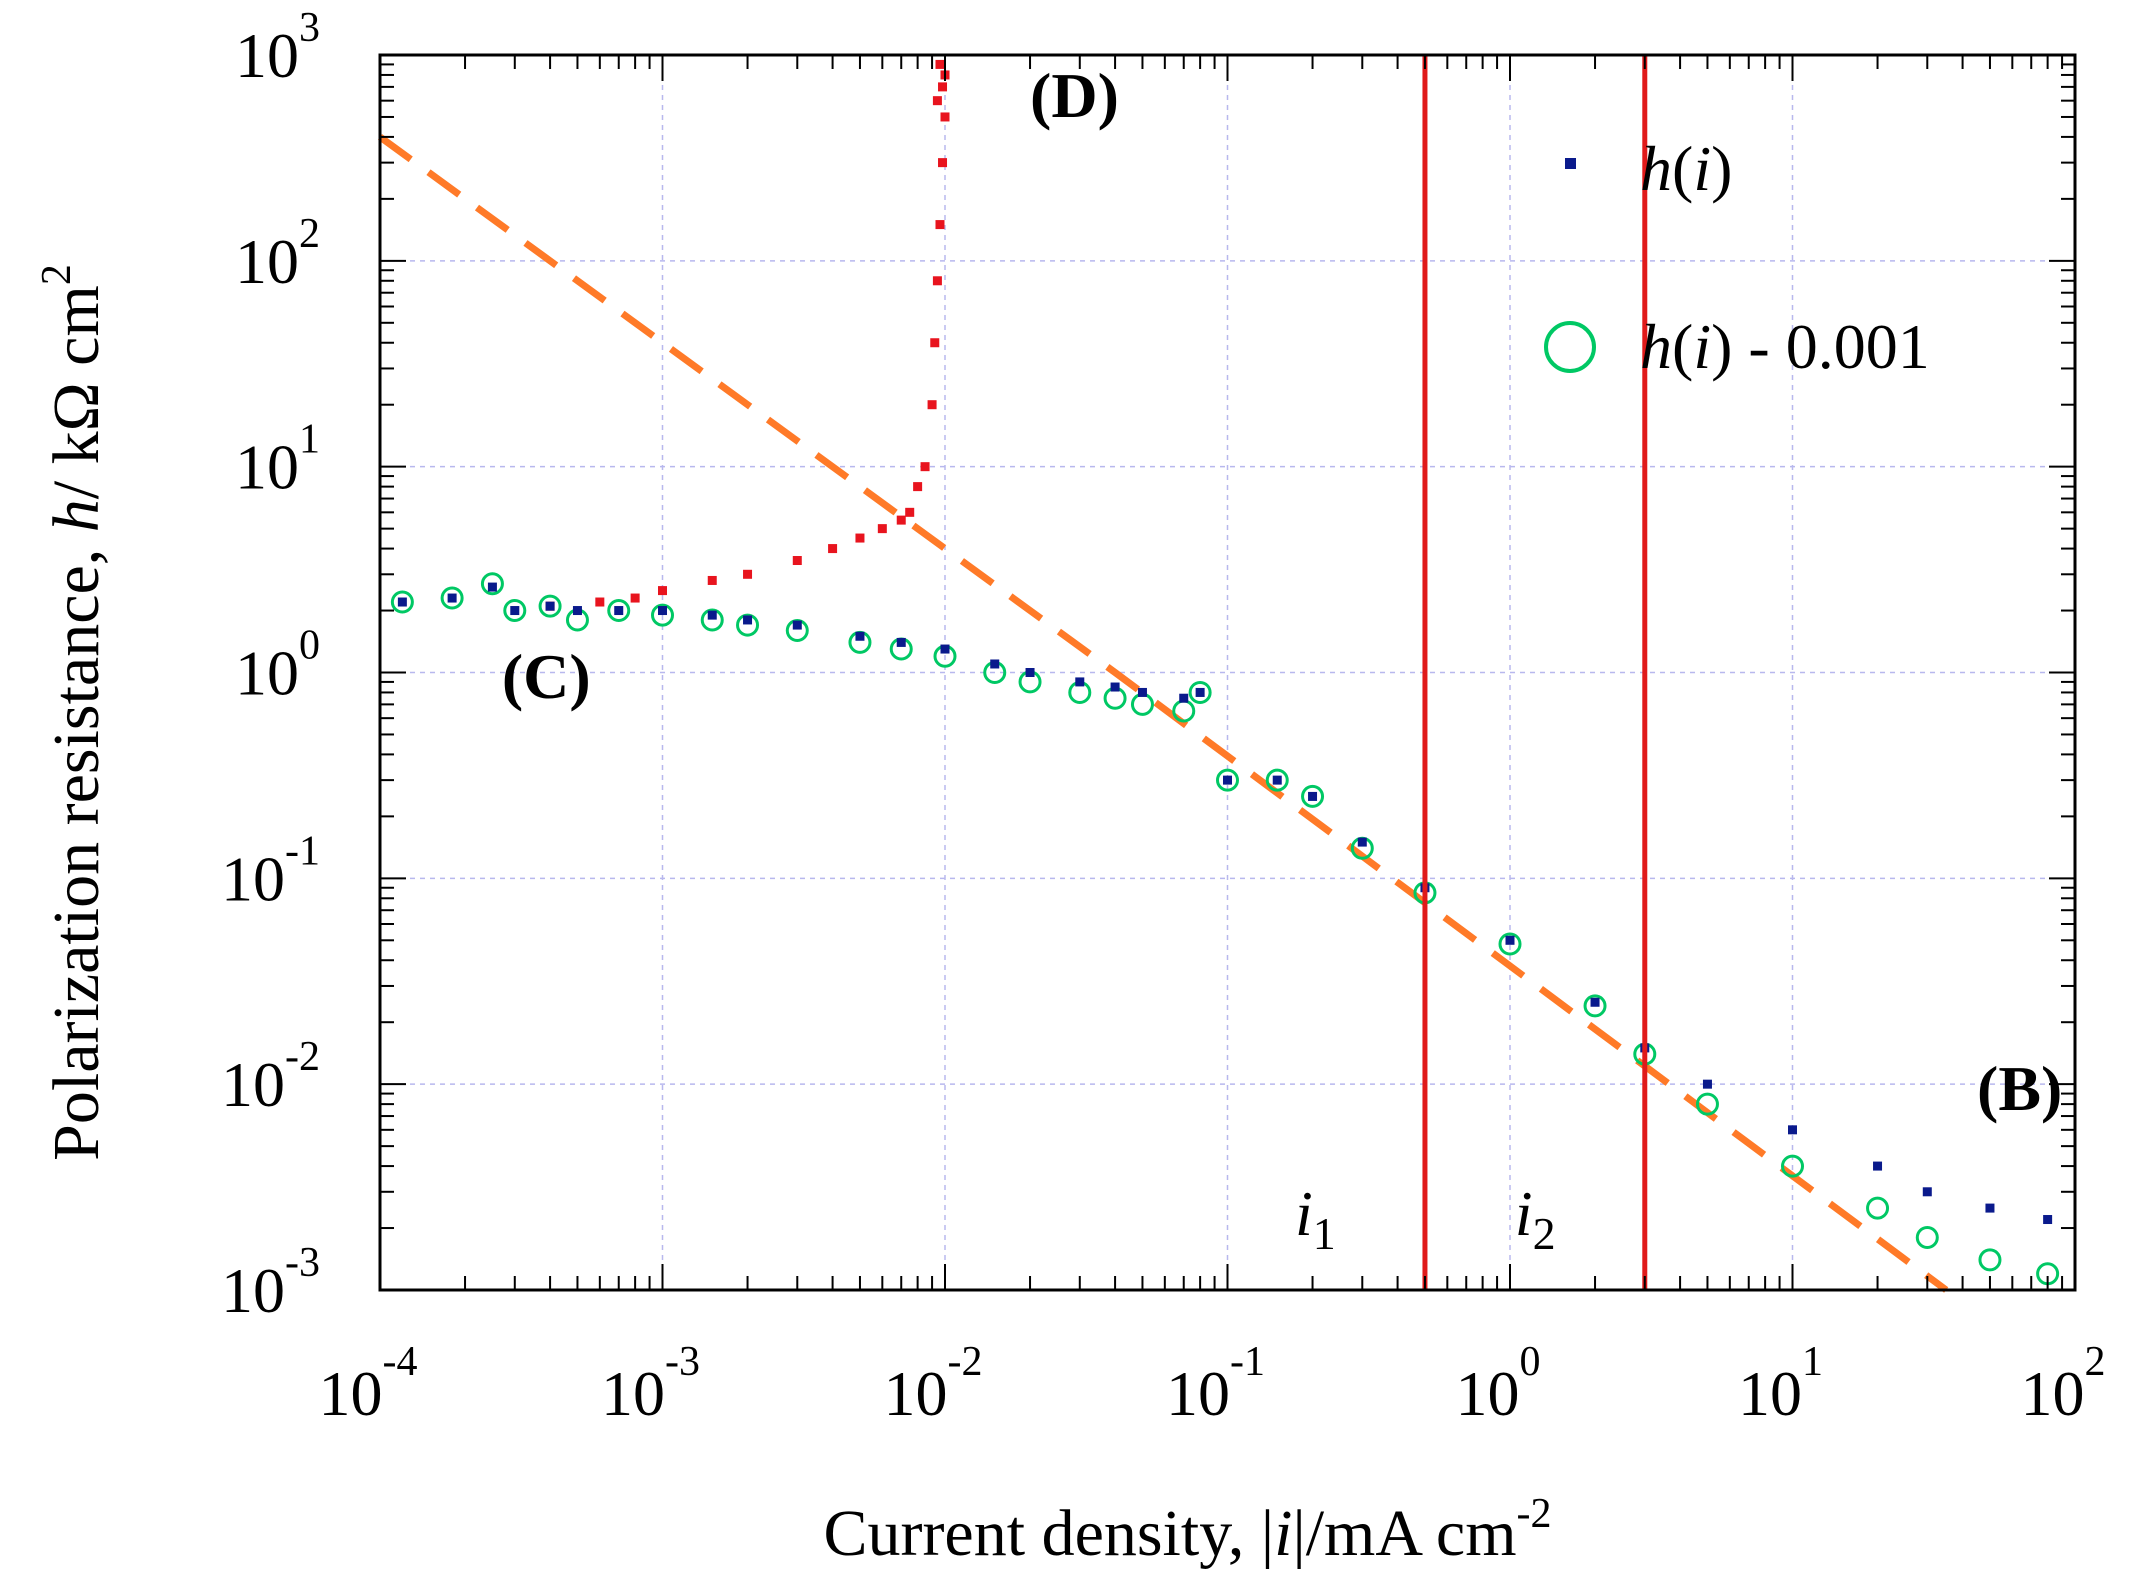 The width and height of the screenshot is (2131, 1587). Describe the element at coordinates (302, 851) in the screenshot. I see `y-tick-label-exp: -1` at that location.